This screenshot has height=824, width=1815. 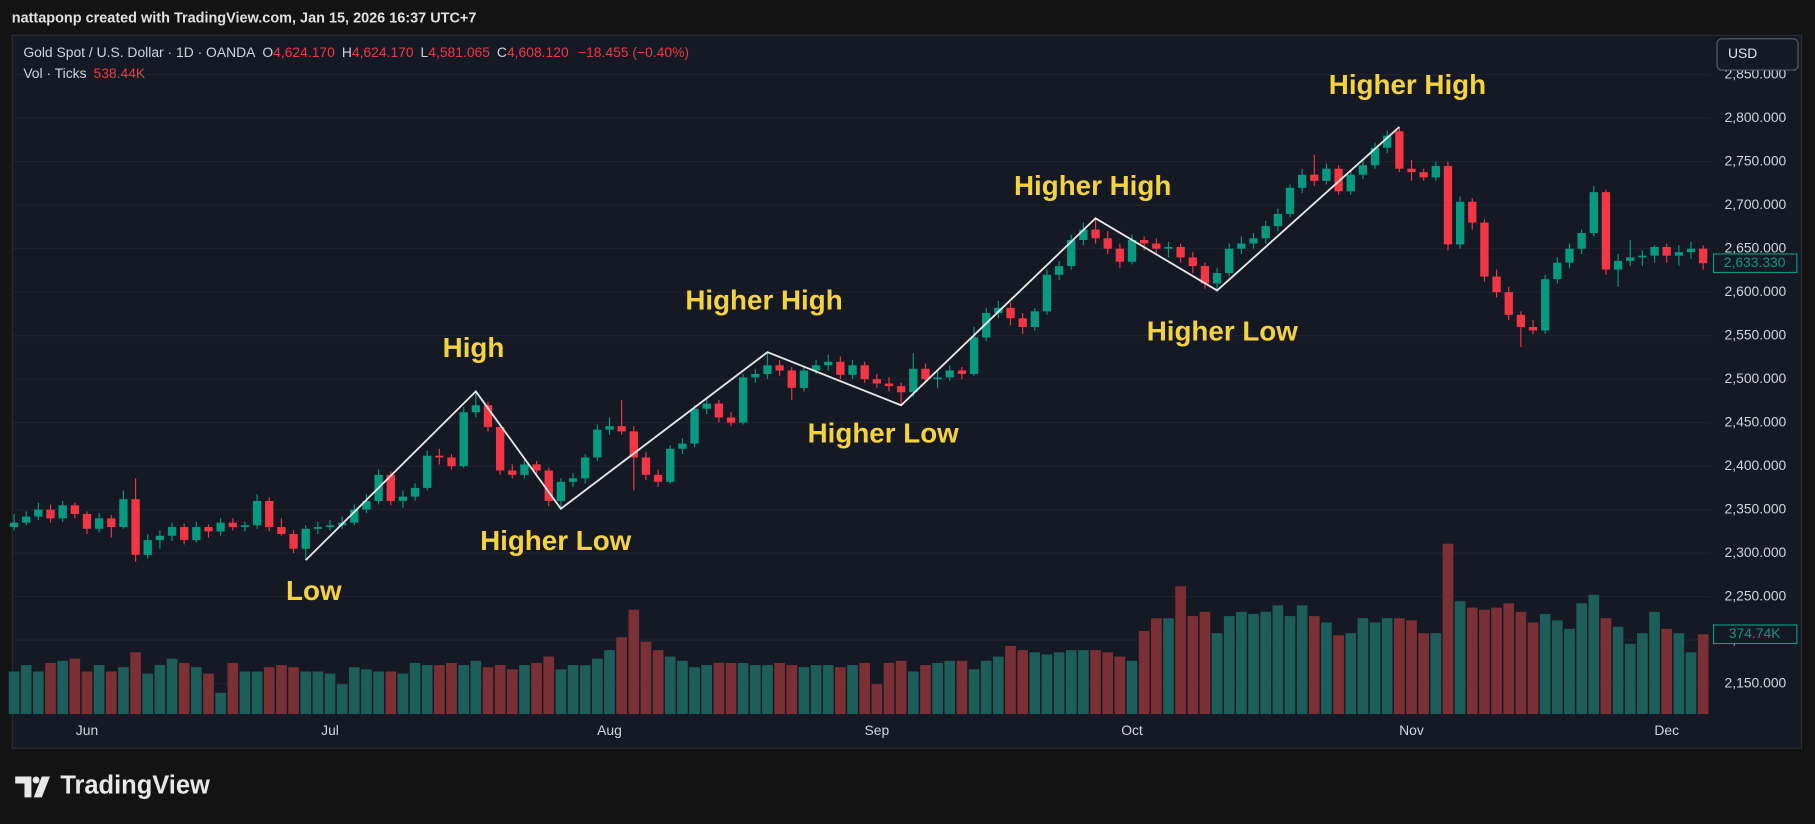 I want to click on currency-button: USD, so click(x=1757, y=54).